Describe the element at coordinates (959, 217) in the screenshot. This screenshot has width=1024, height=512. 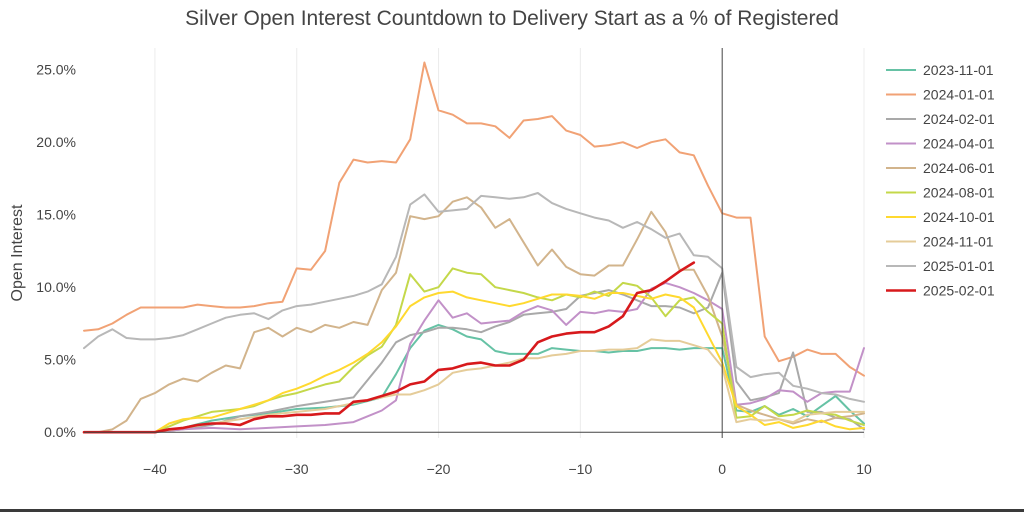
I see `legend-label: 2024-10-01` at that location.